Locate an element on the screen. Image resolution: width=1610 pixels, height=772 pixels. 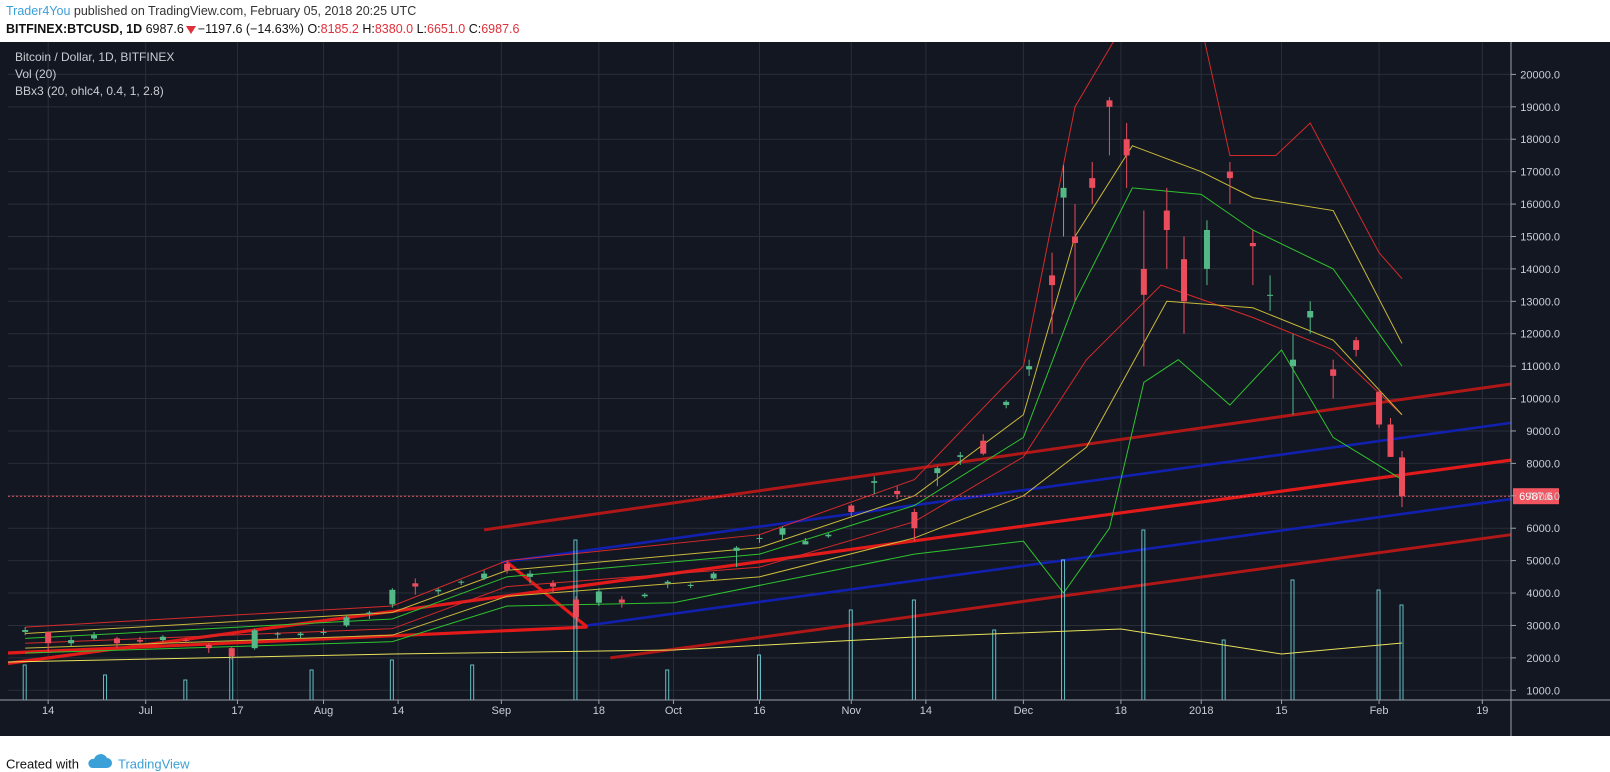
price-tick-label: 7000.0 is located at coordinates (1543, 497).